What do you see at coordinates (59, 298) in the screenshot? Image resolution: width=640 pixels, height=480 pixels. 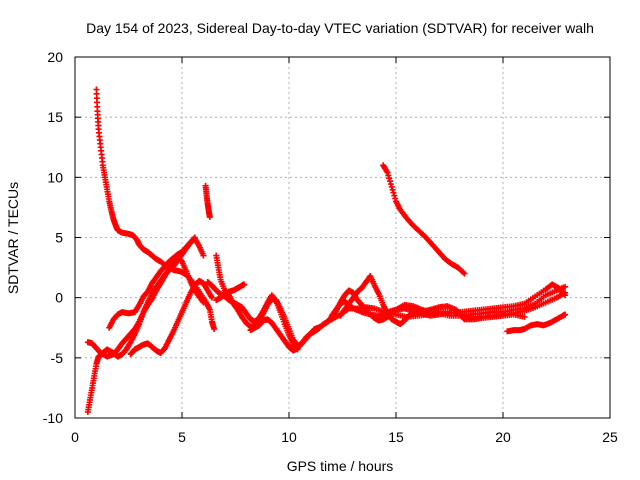 I see `y-tick-label: 0` at bounding box center [59, 298].